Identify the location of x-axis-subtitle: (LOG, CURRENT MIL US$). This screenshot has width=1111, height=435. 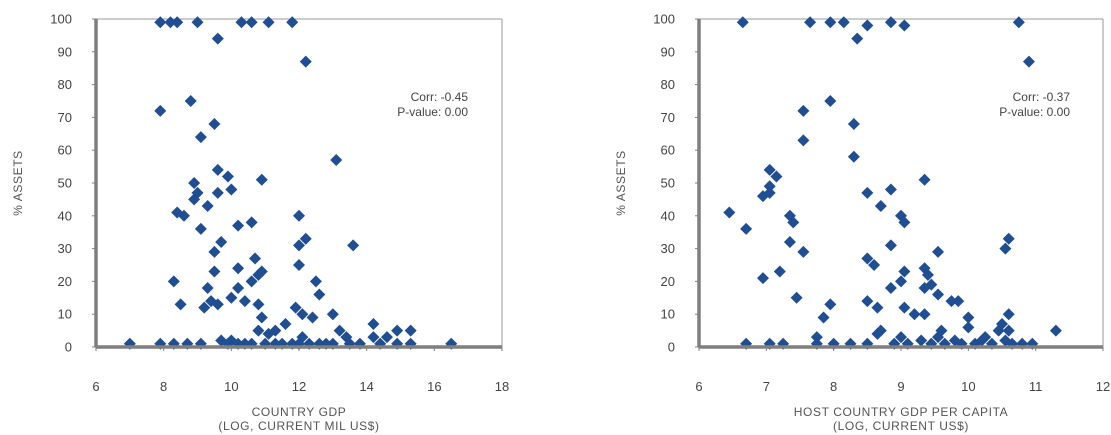
(298, 426).